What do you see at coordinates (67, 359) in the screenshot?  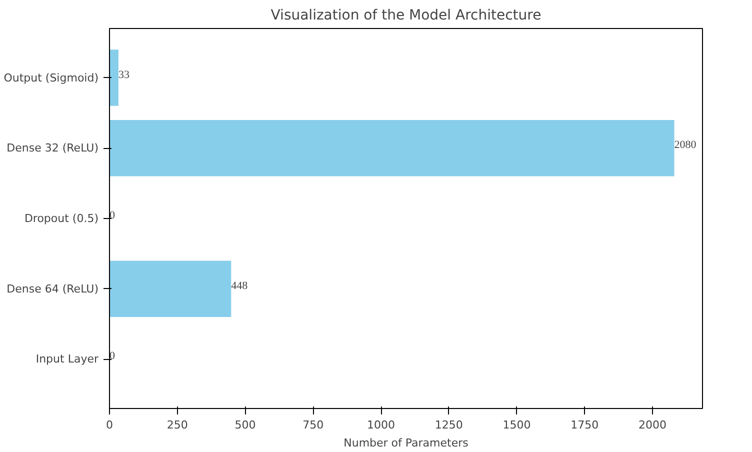 I see `y-tick-label: Input Layer` at bounding box center [67, 359].